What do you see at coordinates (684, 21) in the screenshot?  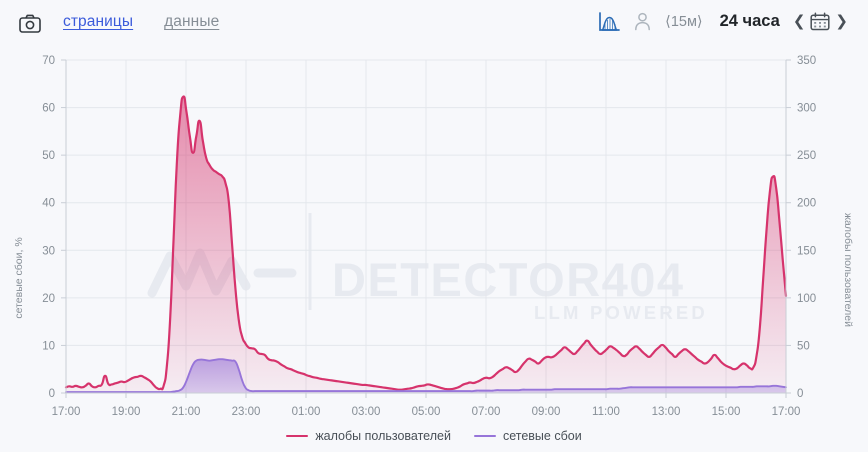 I see `interval-selector: ⟨15м⟩` at bounding box center [684, 21].